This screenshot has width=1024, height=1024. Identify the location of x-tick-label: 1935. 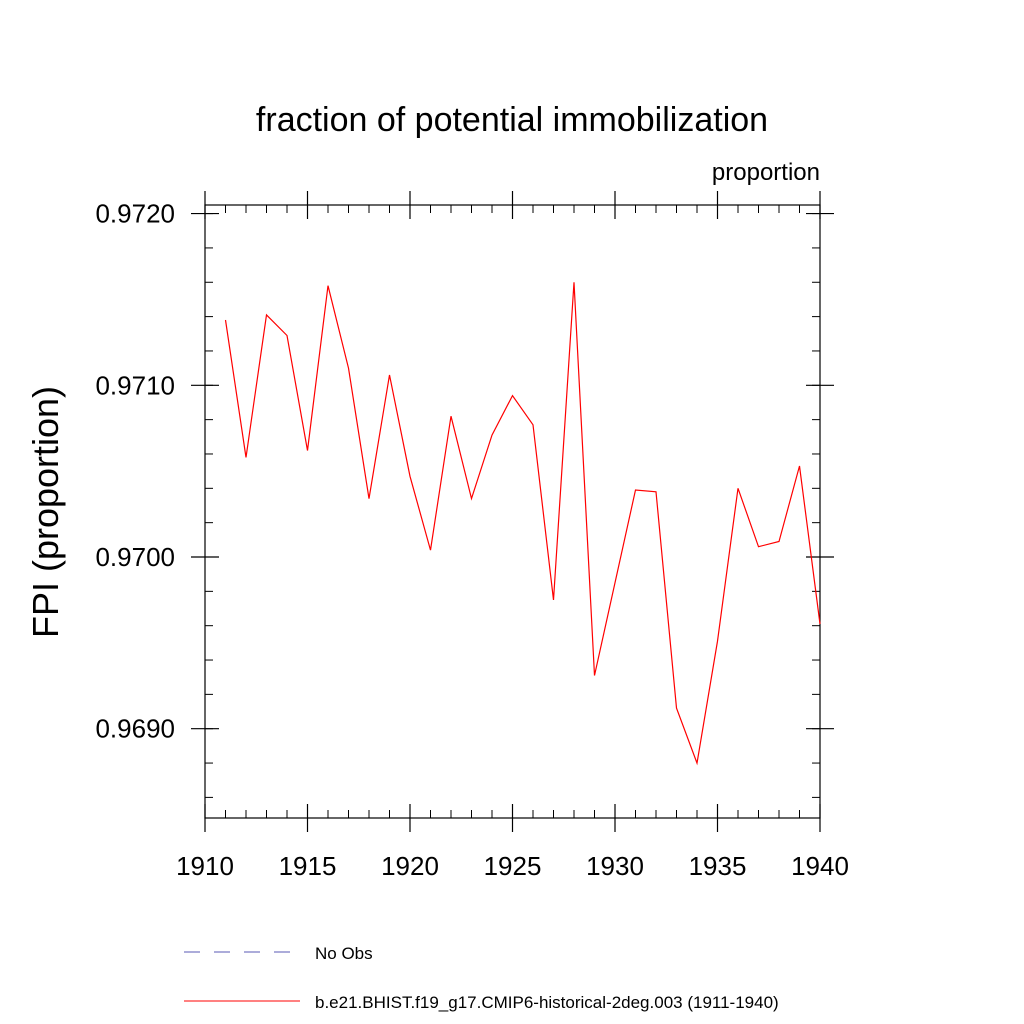
(718, 866).